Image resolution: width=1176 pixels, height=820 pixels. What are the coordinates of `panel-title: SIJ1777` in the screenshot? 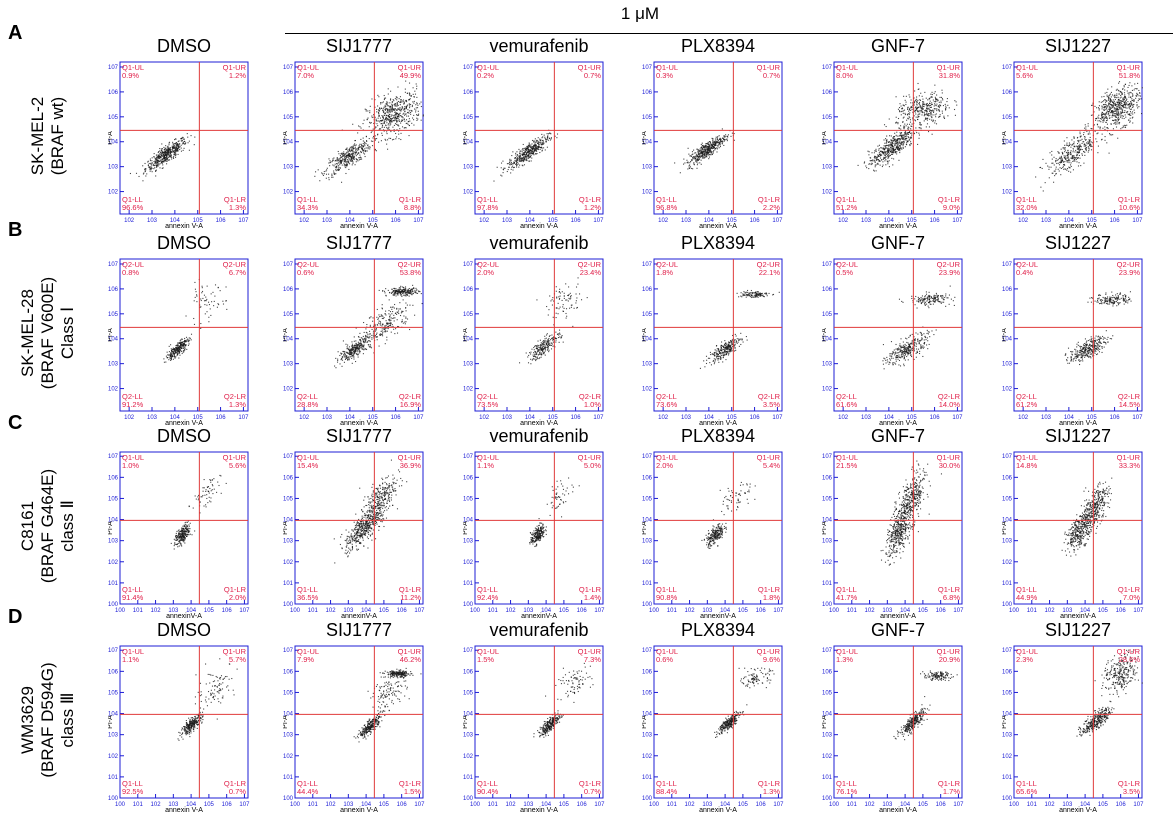 It's located at (359, 243).